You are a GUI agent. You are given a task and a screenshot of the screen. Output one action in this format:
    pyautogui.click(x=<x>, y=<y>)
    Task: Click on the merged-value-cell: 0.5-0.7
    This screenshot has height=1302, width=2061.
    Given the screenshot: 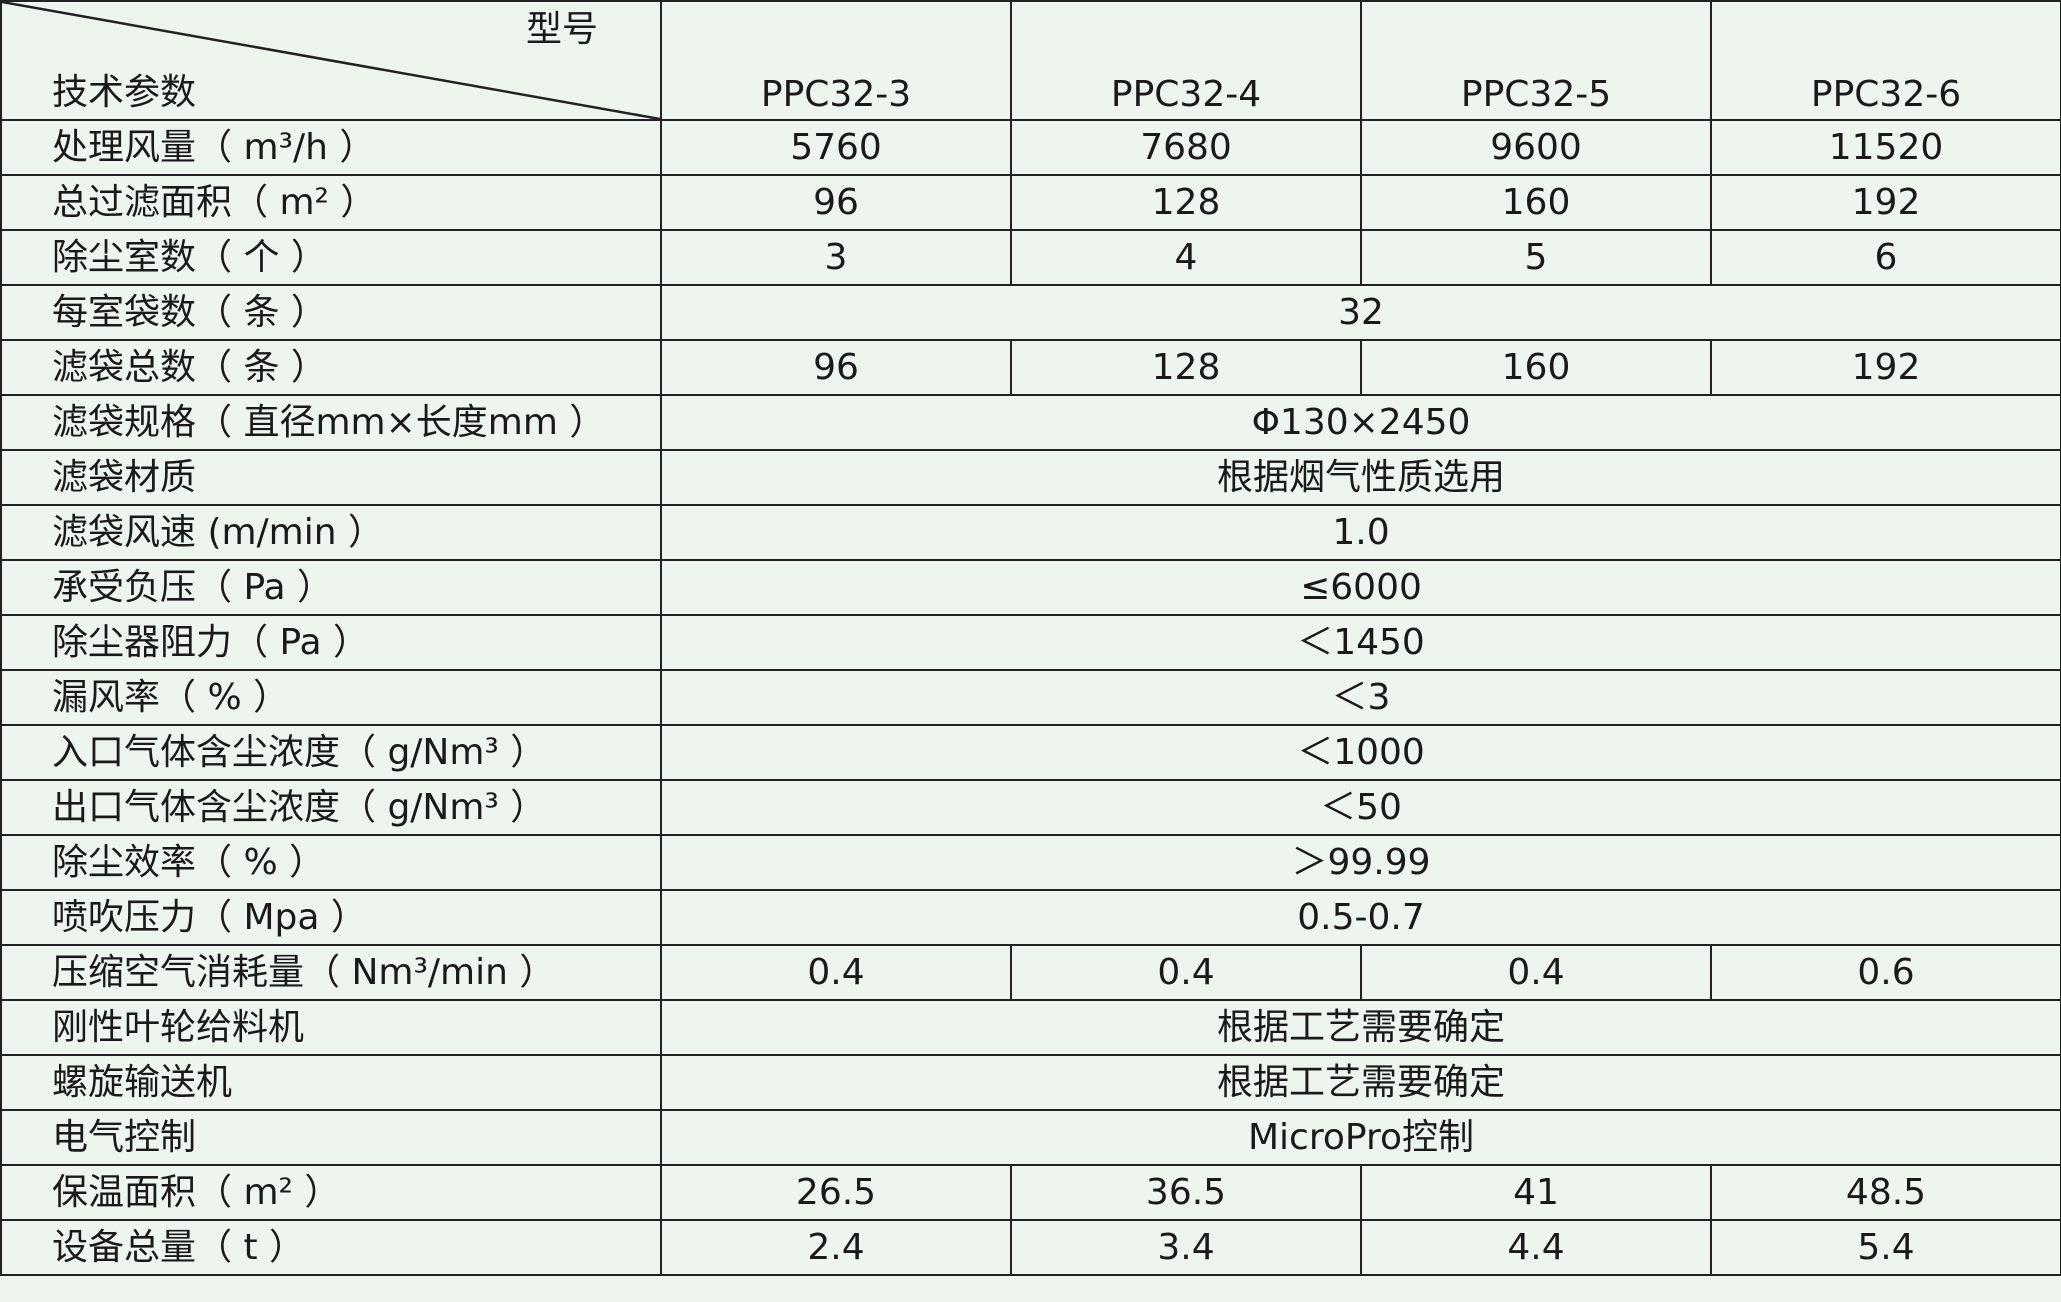 What is the action you would take?
    pyautogui.click(x=1360, y=917)
    